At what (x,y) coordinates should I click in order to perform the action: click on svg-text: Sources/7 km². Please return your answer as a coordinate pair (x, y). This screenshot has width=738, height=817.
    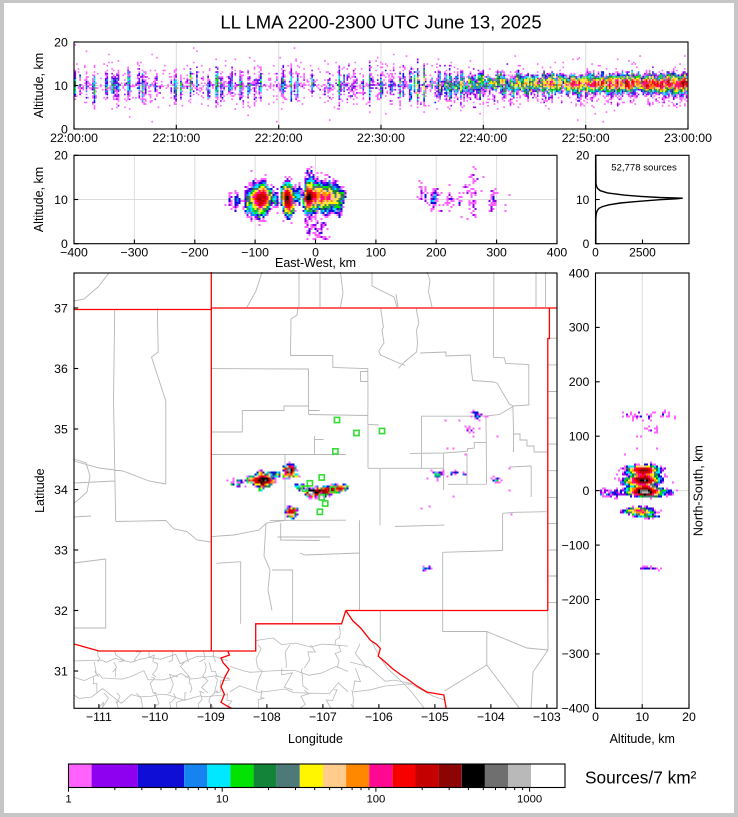
    Looking at the image, I should click on (641, 778).